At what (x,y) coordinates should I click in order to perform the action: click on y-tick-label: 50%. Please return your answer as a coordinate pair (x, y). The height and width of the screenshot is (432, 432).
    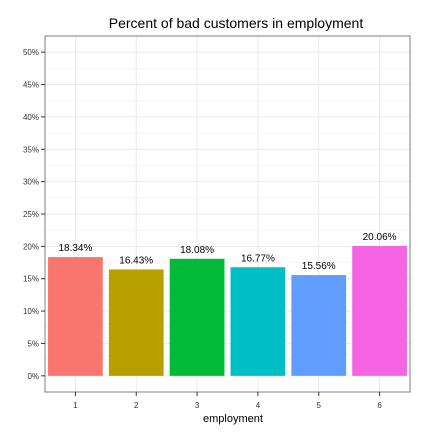
    Looking at the image, I should click on (31, 52).